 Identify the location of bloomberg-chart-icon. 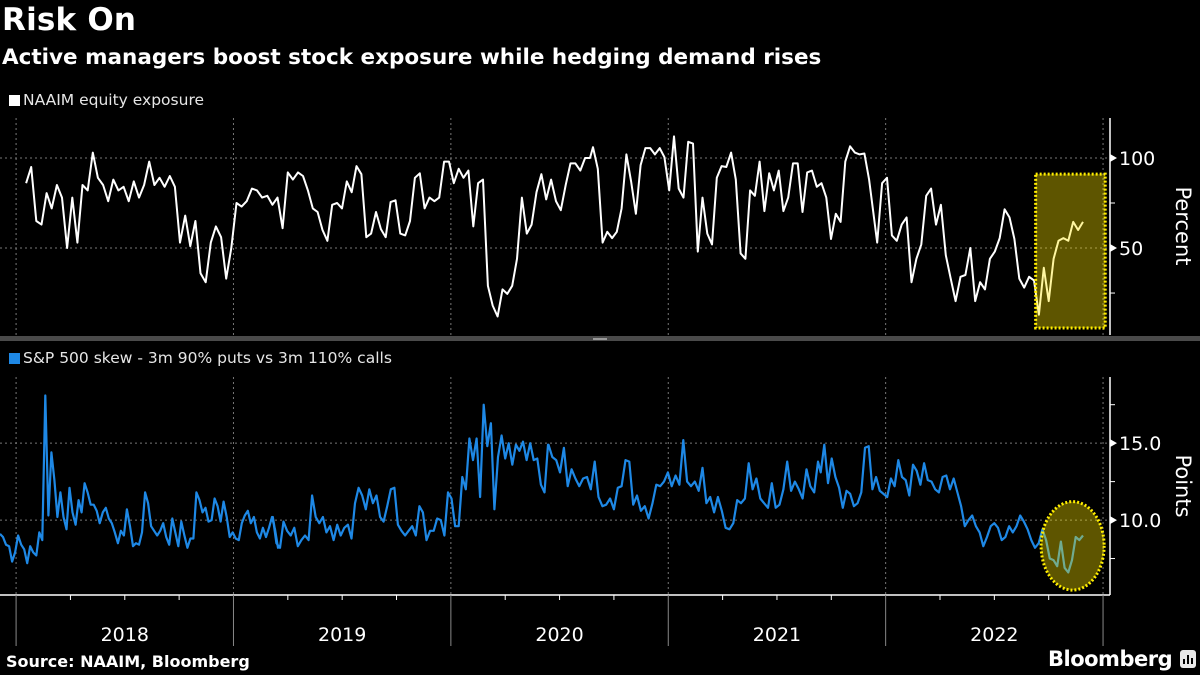
(1188, 659).